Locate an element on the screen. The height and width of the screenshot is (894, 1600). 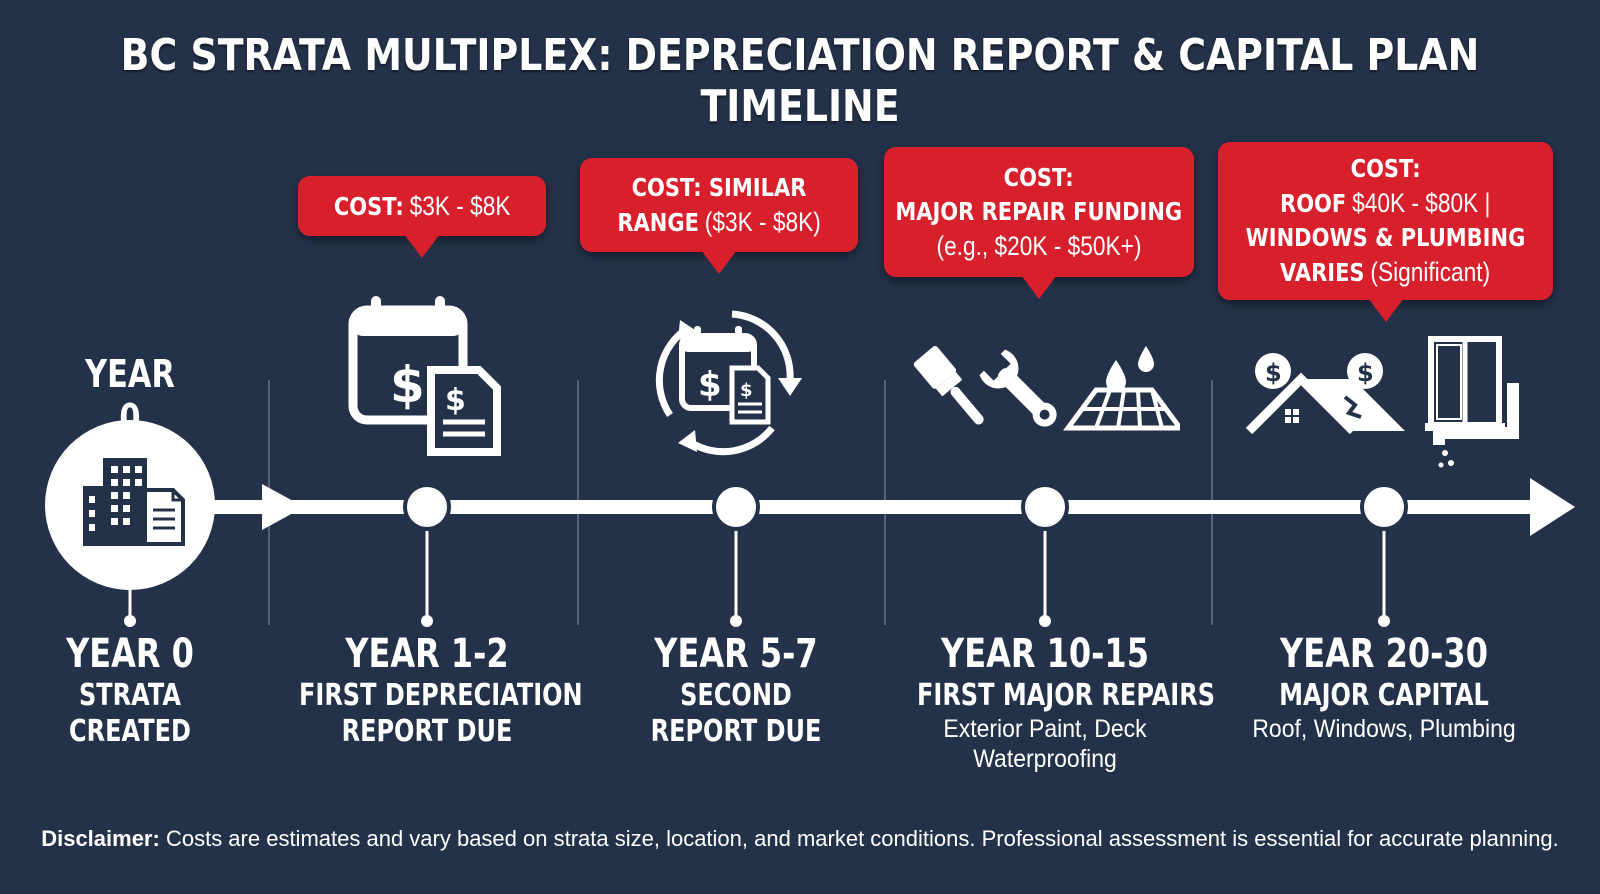
start-year-label: YEAR 0 is located at coordinates (130, 396).